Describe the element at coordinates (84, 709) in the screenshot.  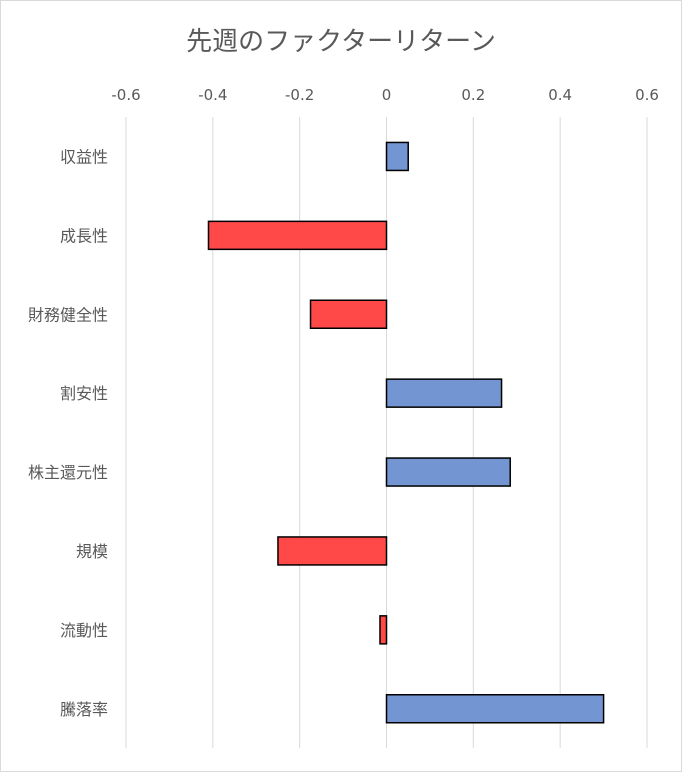
I see `category-label: 騰落率` at that location.